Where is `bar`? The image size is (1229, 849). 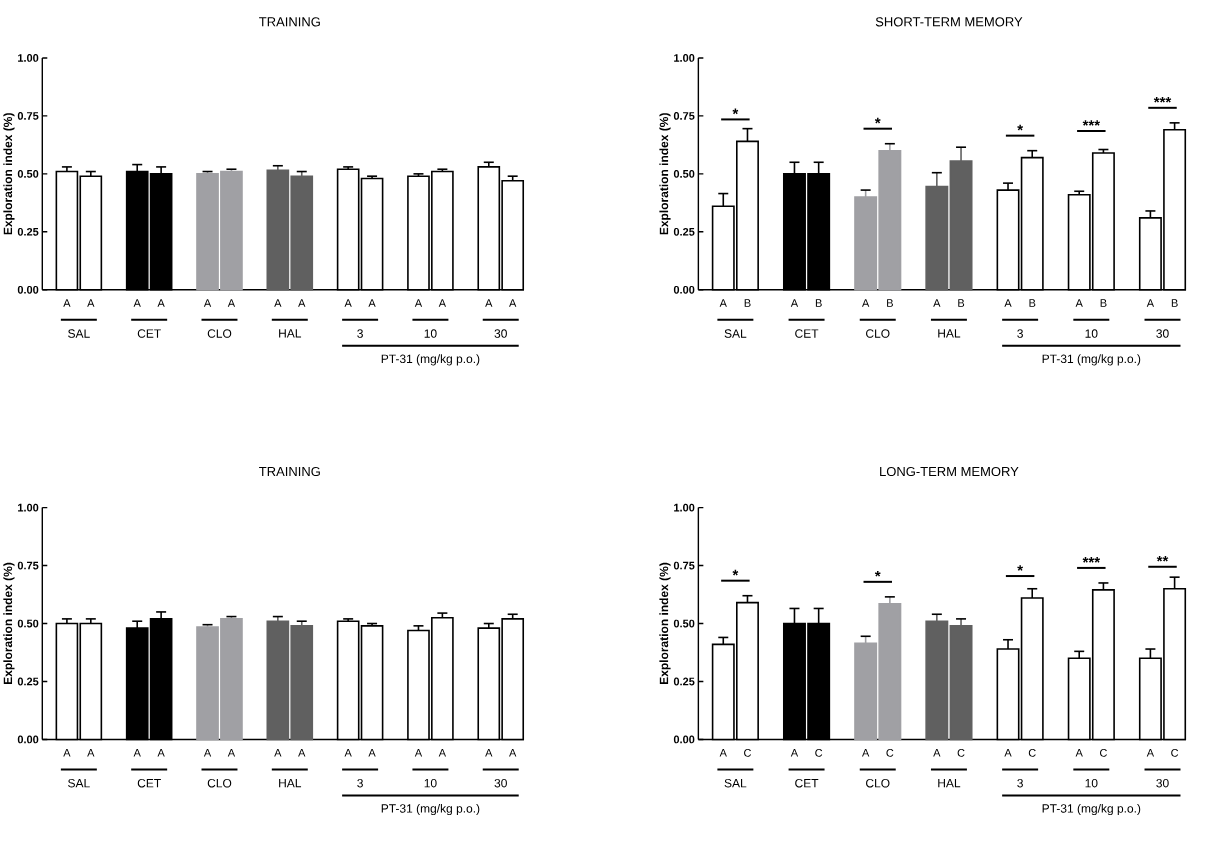 bar is located at coordinates (961, 682).